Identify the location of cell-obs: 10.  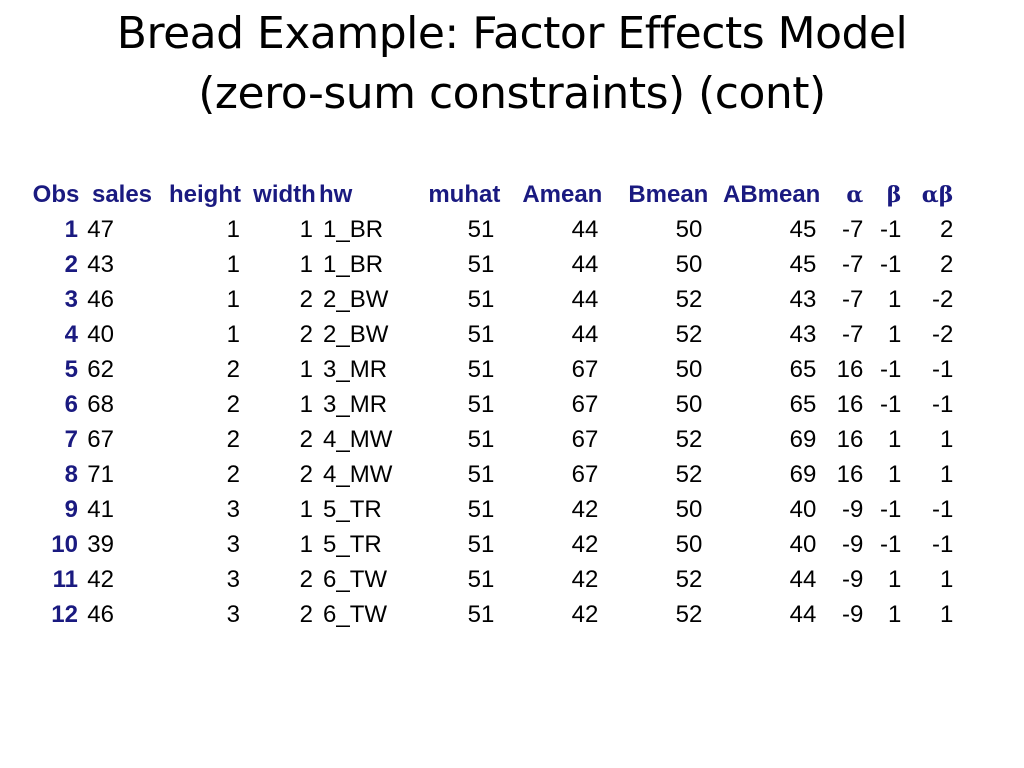
(64, 544).